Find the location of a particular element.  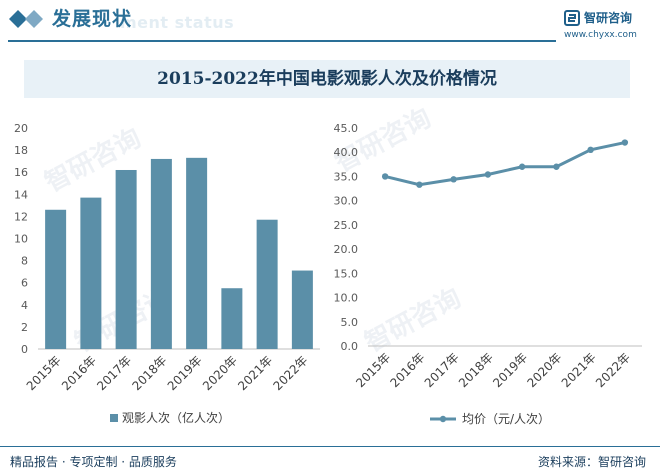

footer-divider is located at coordinates (330, 446).